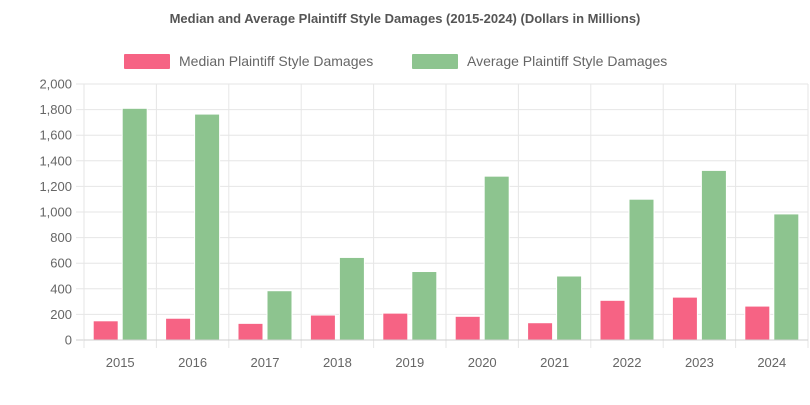  Describe the element at coordinates (55, 212) in the screenshot. I see `y-tick-label: 1,000` at that location.